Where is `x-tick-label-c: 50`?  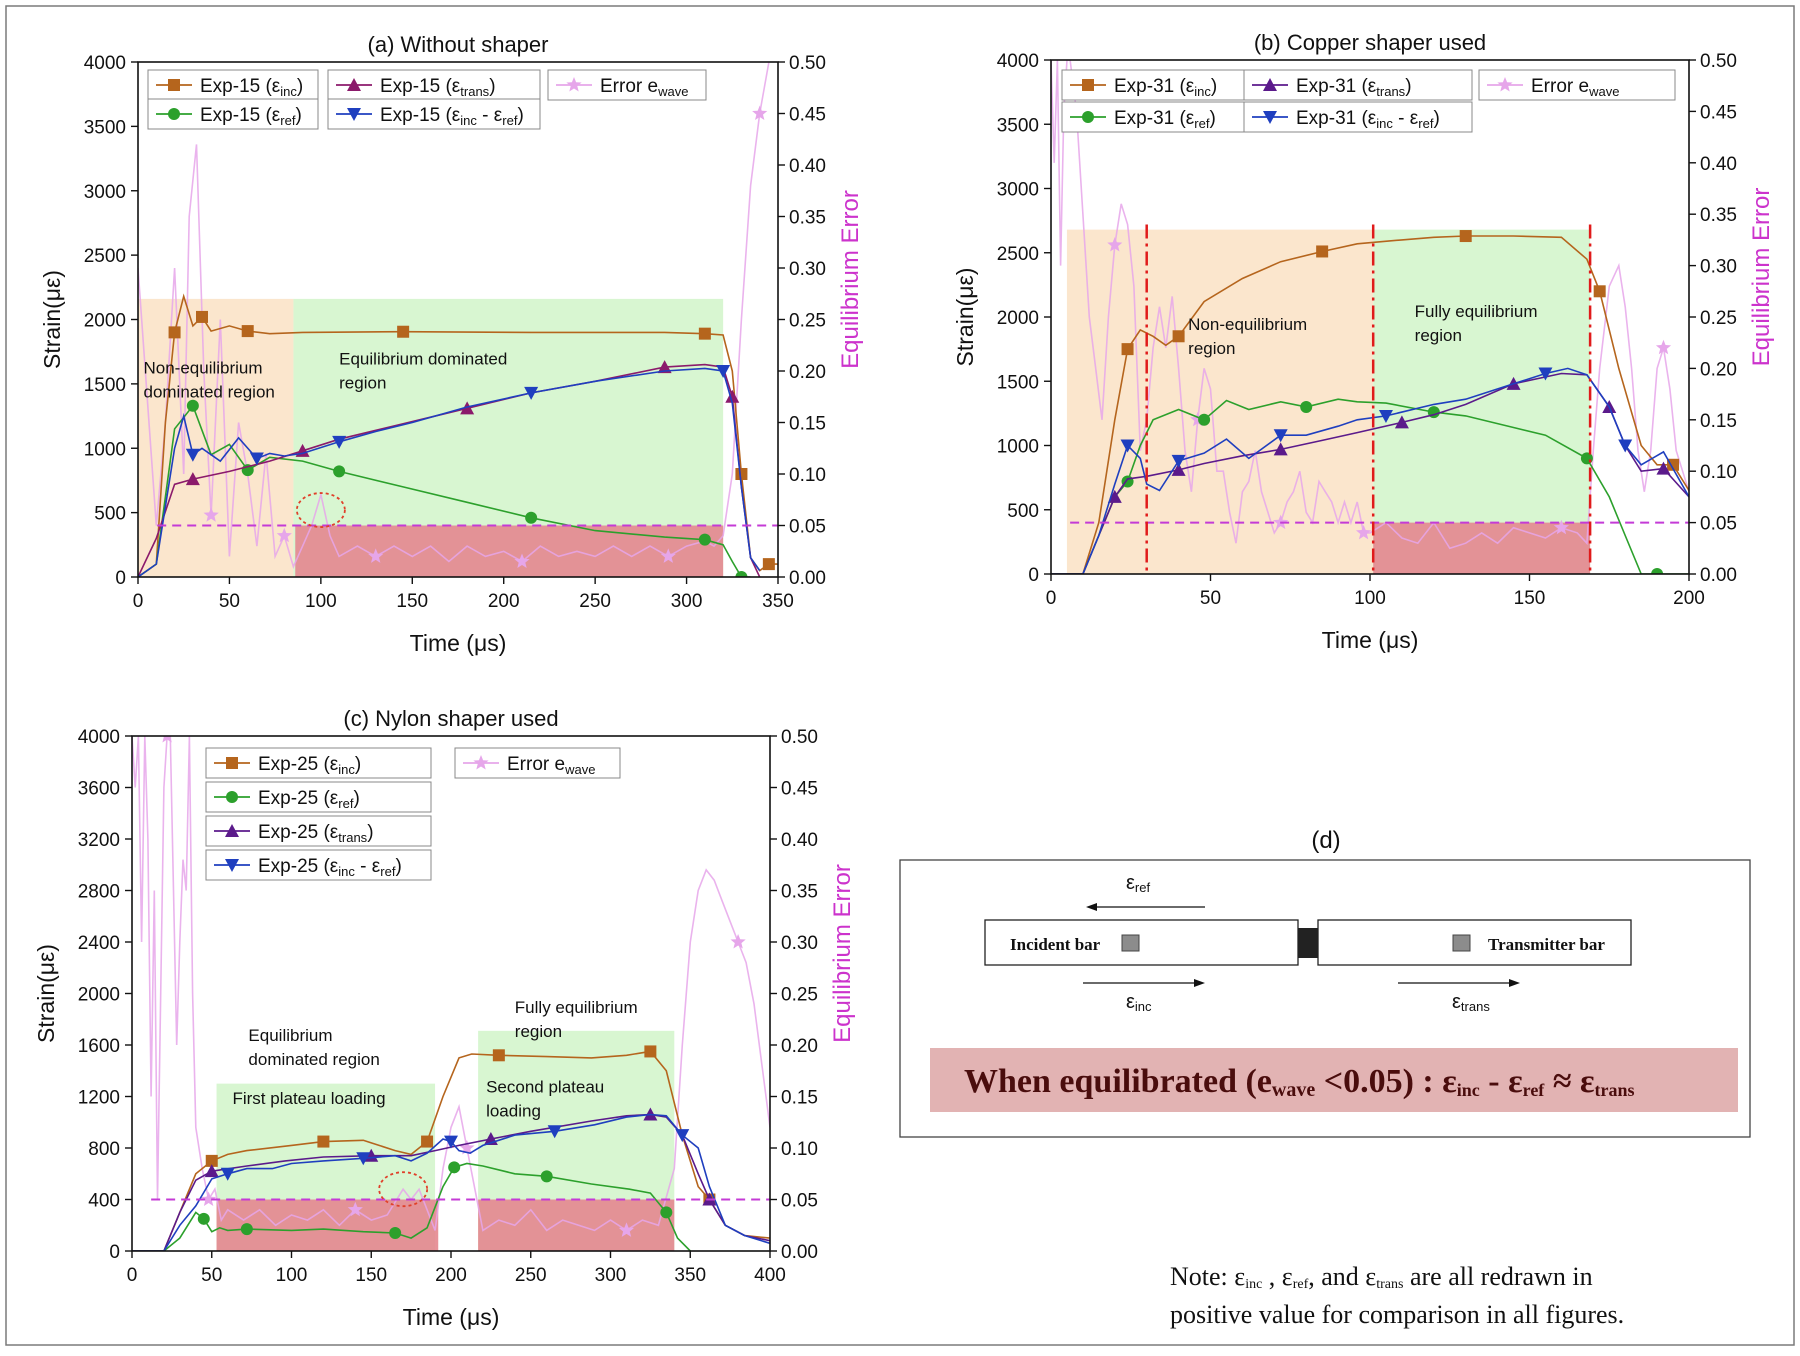 x-tick-label-c: 50 is located at coordinates (211, 1275).